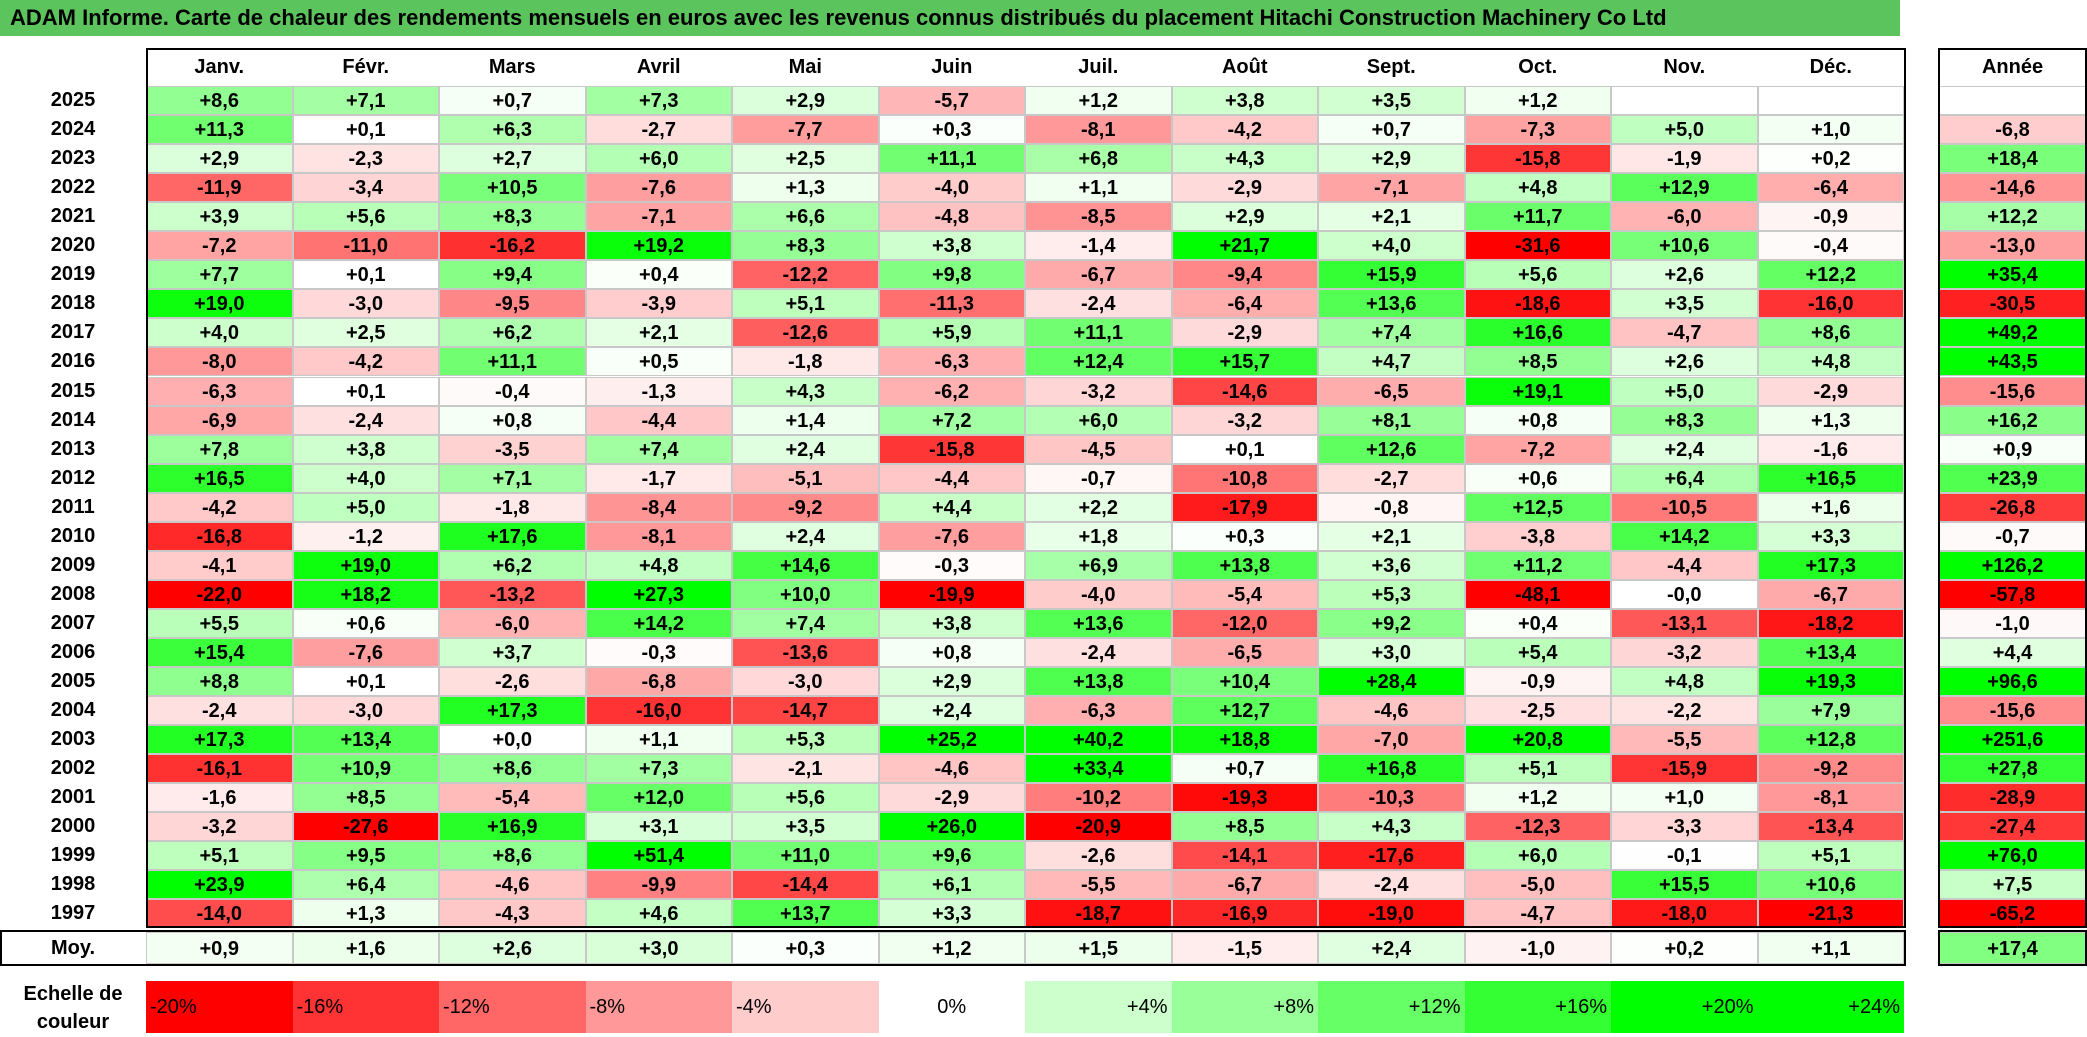  I want to click on color-scale-swatch: -20%, so click(219, 1007).